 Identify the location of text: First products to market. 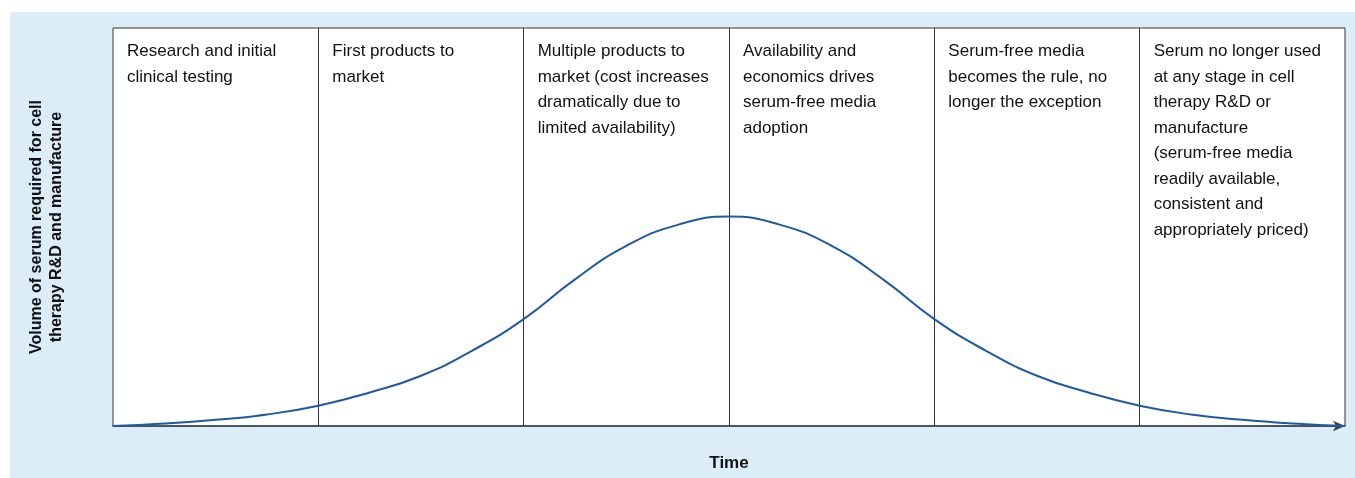
(395, 63).